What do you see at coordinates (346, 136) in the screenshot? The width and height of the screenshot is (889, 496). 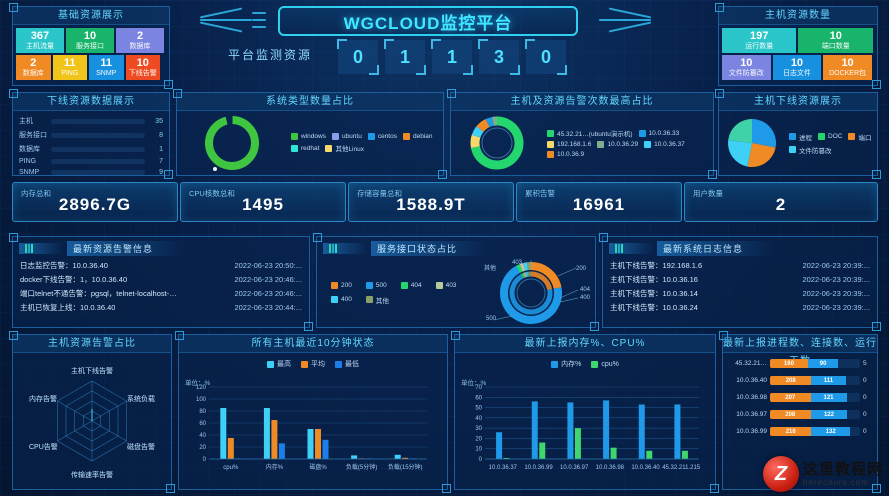 I see `system-type-legend-item: ubuntu` at bounding box center [346, 136].